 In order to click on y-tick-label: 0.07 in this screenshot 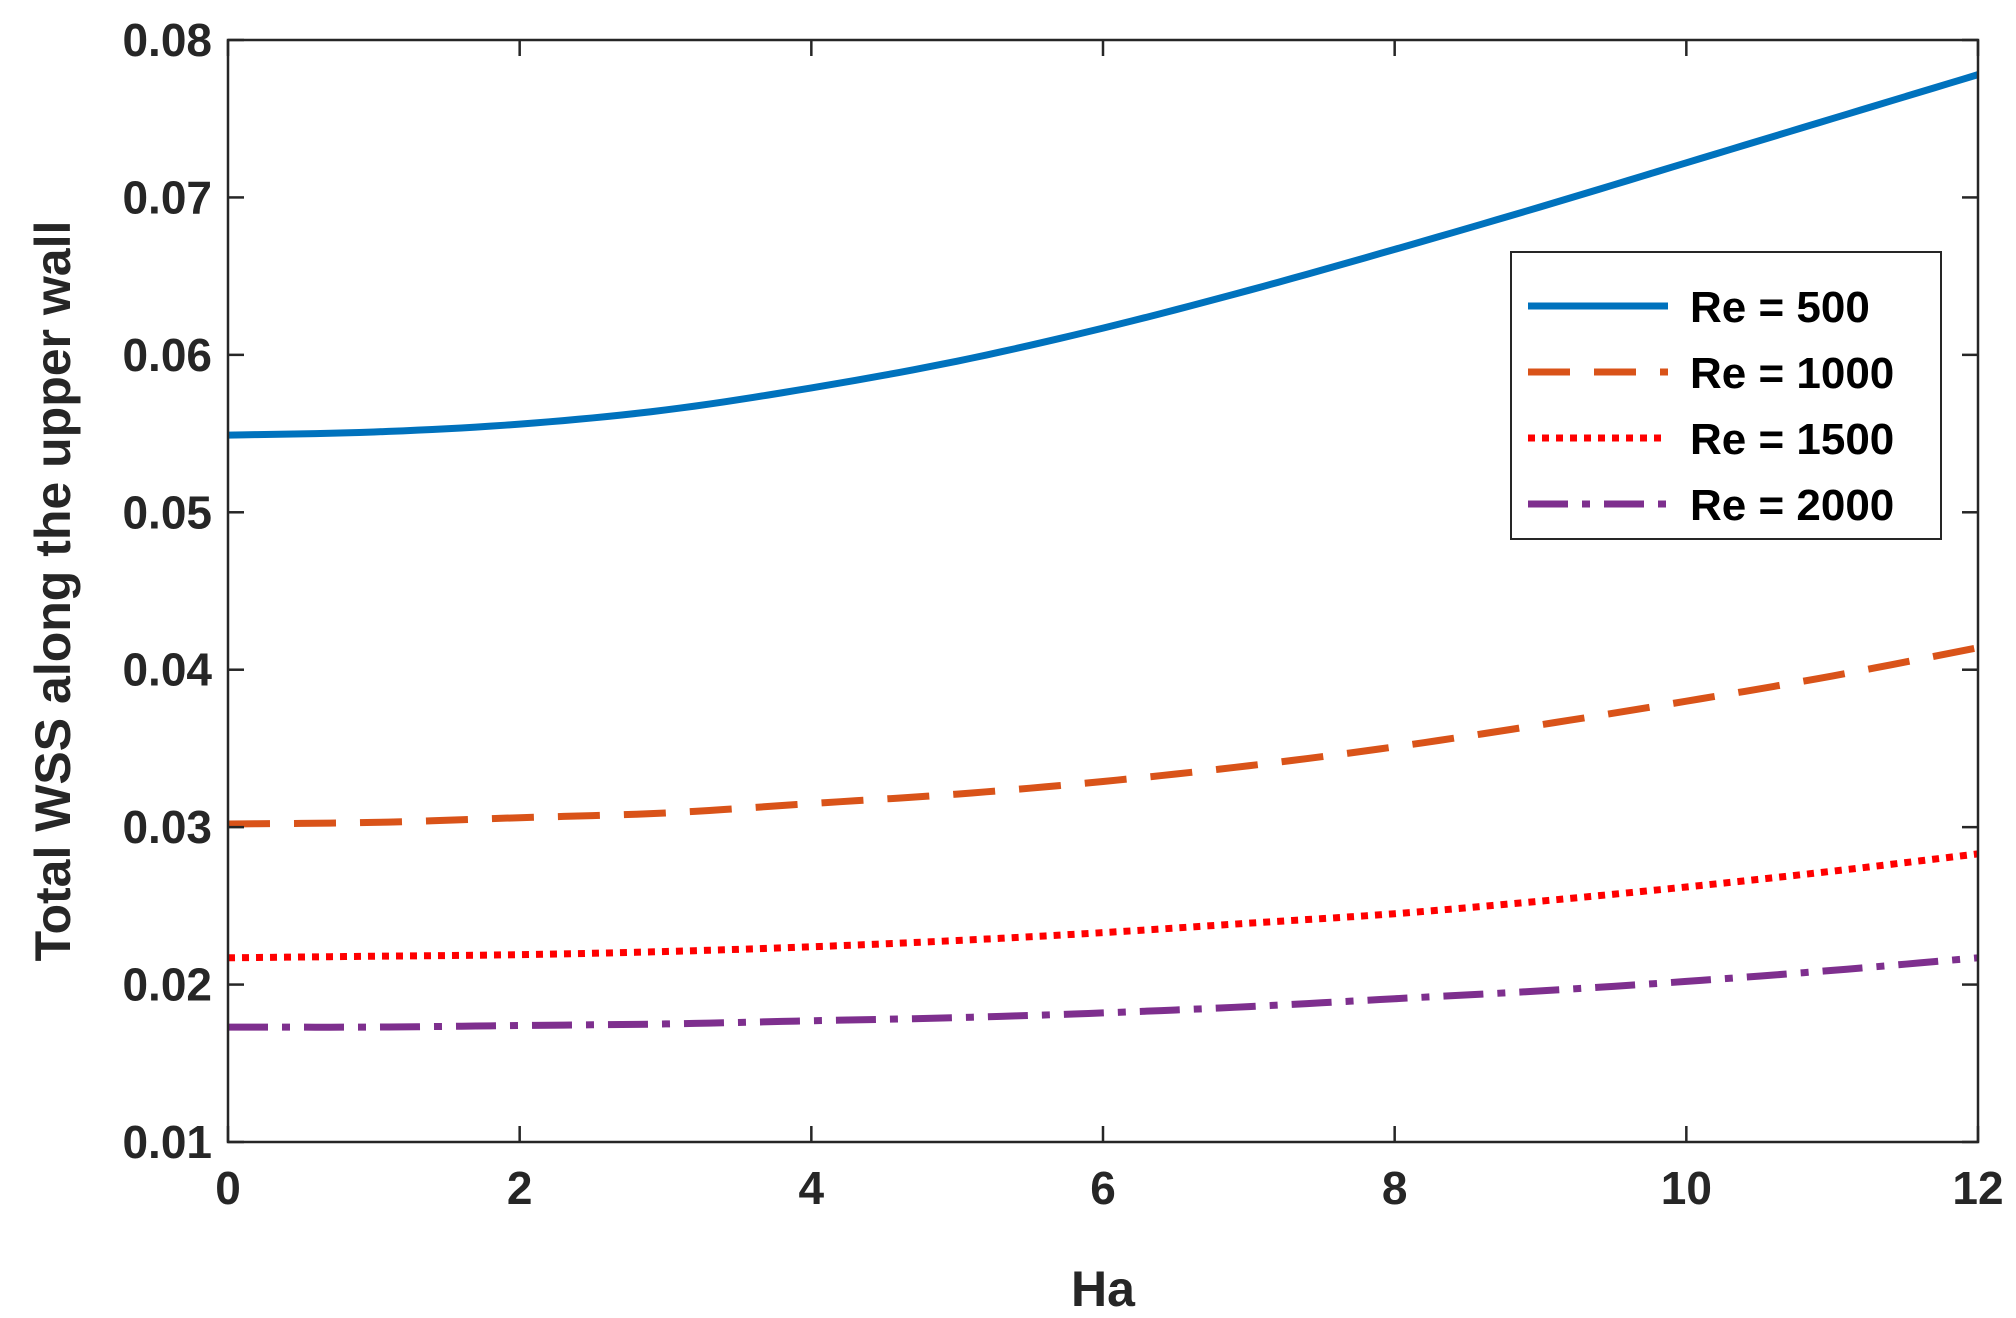, I will do `click(167, 197)`.